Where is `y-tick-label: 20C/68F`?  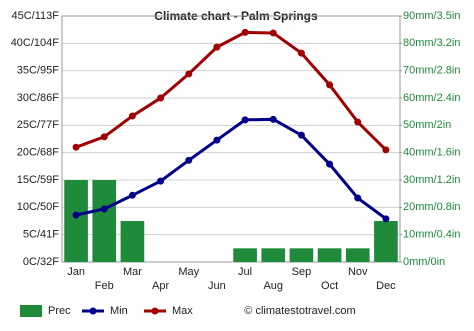 y-tick-label: 20C/68F is located at coordinates (38, 153).